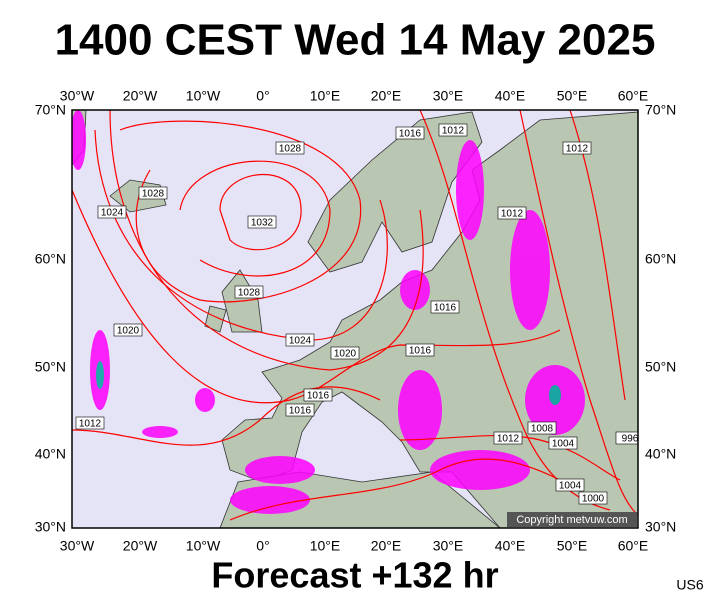 This screenshot has width=711, height=600. Describe the element at coordinates (325, 96) in the screenshot. I see `longitude-label: 10°E` at that location.